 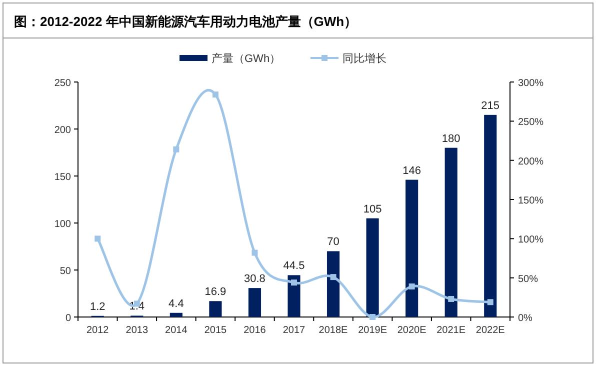 I want to click on x-tick-label: 2017, so click(x=294, y=330).